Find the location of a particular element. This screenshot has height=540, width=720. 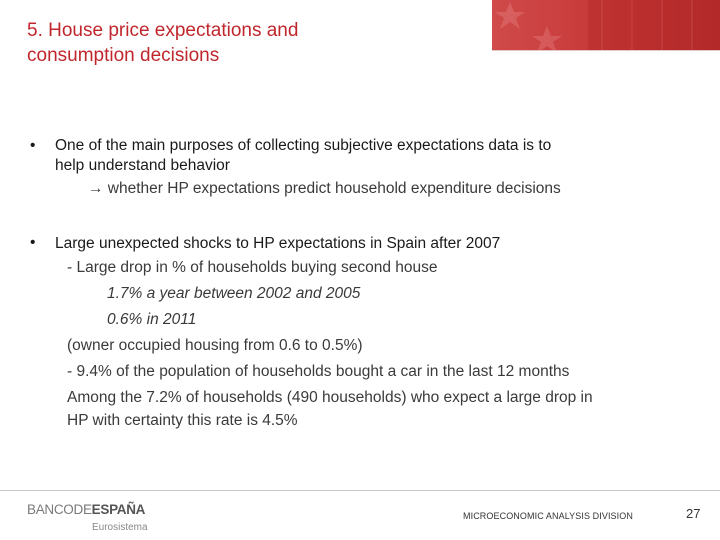

division-label: MICROECONOMIC ANALYSIS DIVISION is located at coordinates (548, 516).